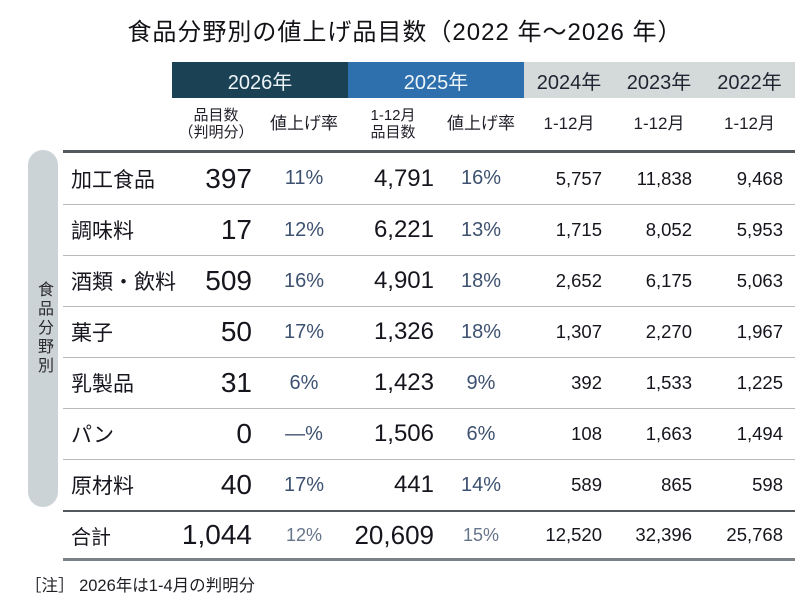  What do you see at coordinates (393, 123) in the screenshot?
I see `col-header-2025-count: 1-12月 品目数` at bounding box center [393, 123].